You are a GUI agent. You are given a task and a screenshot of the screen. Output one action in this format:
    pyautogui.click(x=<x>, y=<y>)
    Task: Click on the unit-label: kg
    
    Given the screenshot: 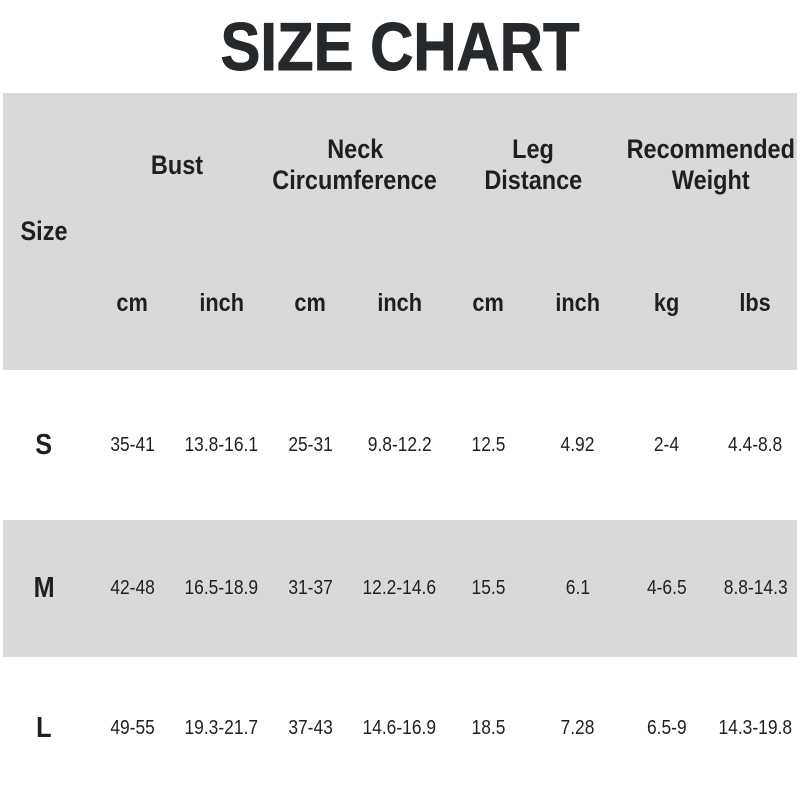 What is the action you would take?
    pyautogui.click(x=666, y=303)
    